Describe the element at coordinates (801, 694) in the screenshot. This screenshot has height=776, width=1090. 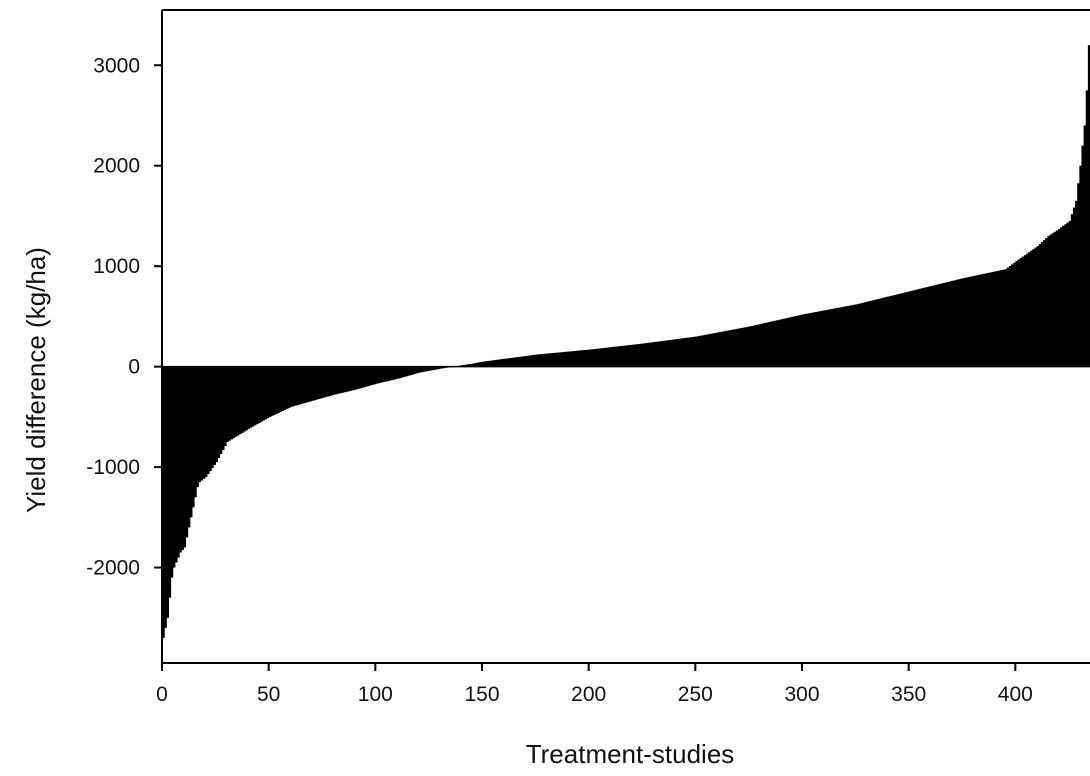
I see `x-tick-label: 300` at that location.